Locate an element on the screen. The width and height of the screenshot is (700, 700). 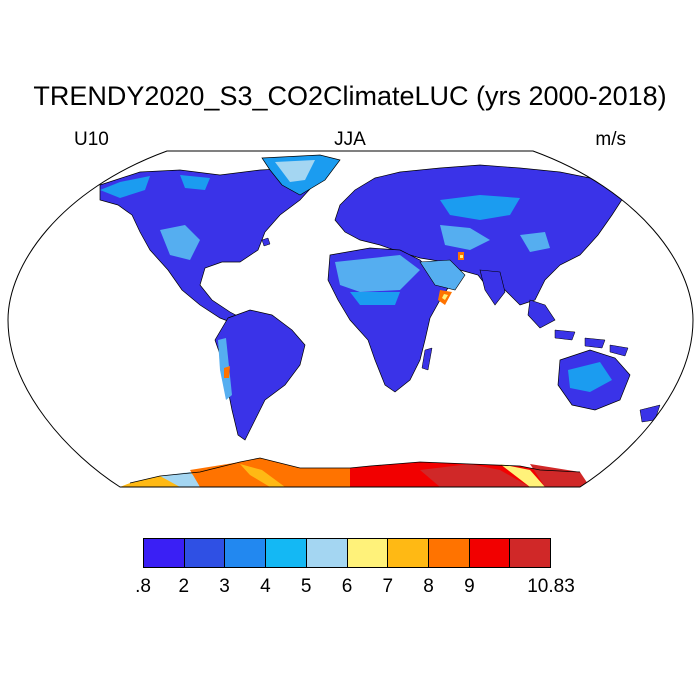
eurasia is located at coordinates (480, 246).